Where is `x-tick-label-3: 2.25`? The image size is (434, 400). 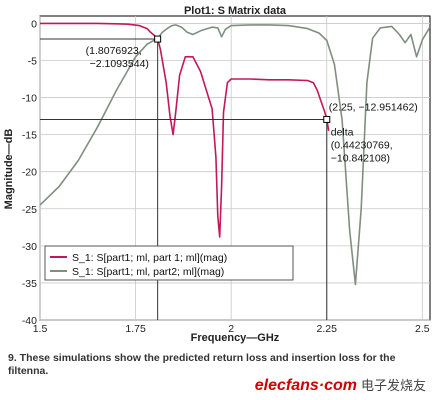
x-tick-label-3: 2.25 is located at coordinates (327, 329).